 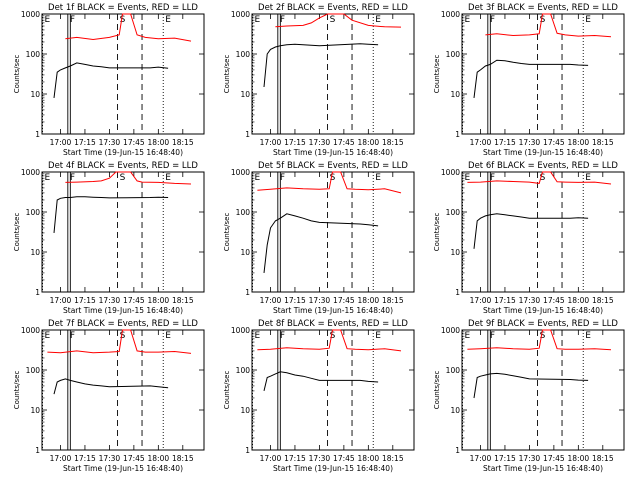 I want to click on panel-title: Det 7f BLACK = Events, RED = LLD, so click(x=123, y=324).